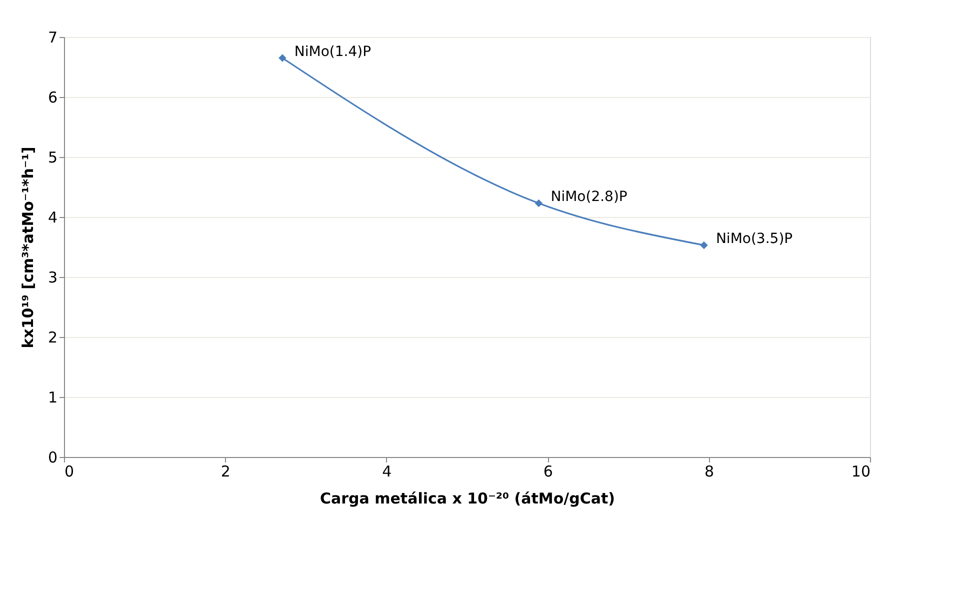 This screenshot has width=958, height=610. I want to click on x-tick-label: 8, so click(709, 471).